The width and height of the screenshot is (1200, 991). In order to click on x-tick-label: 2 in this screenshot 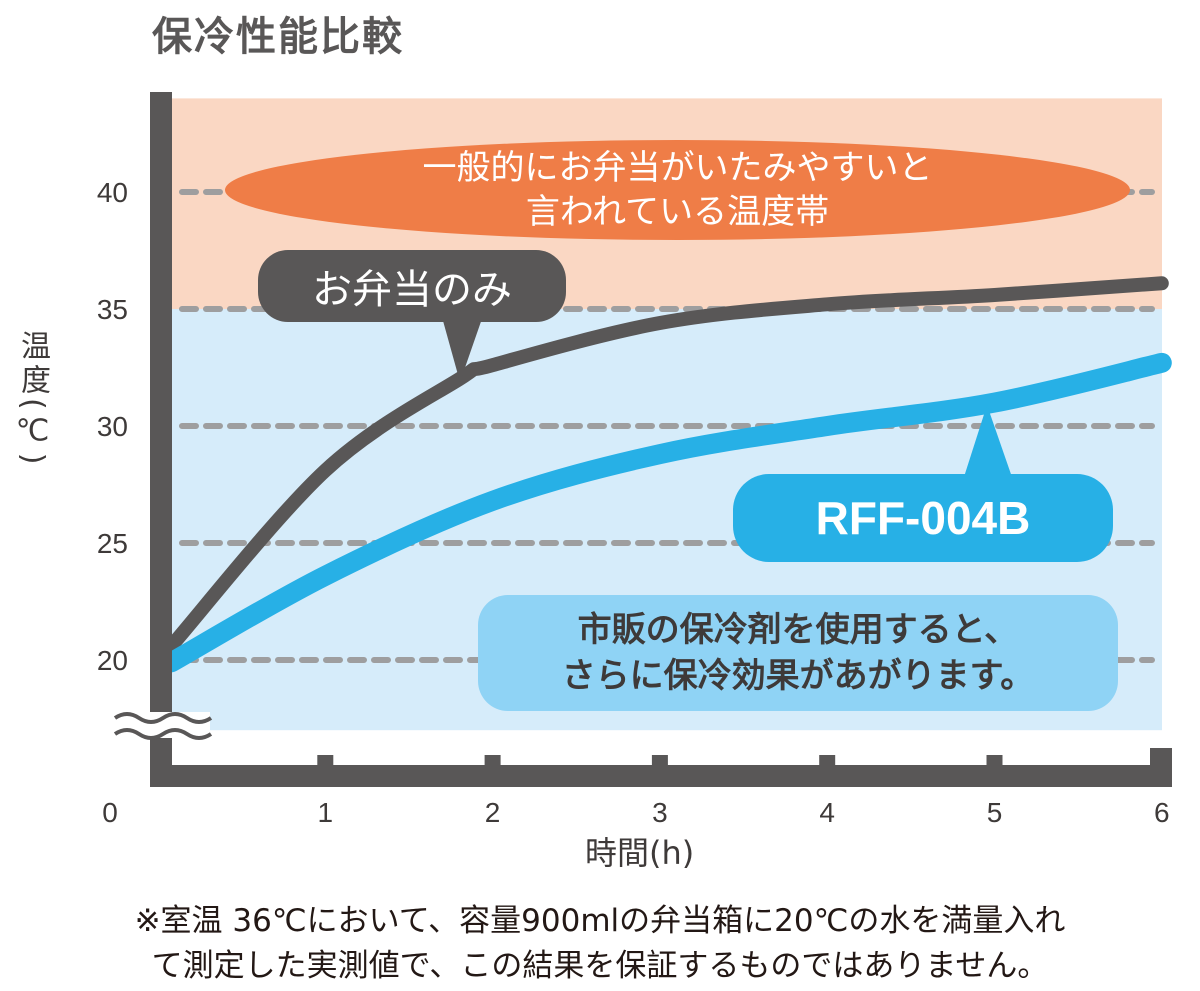, I will do `click(493, 812)`.